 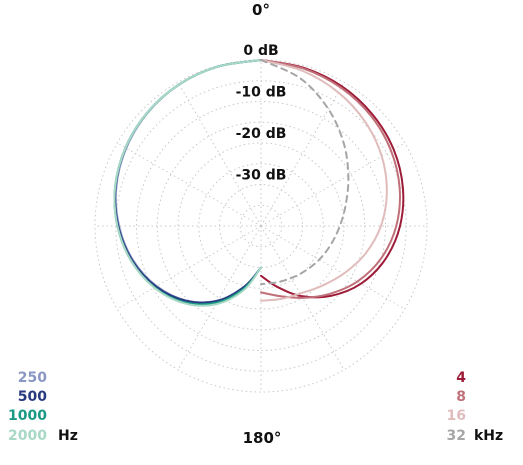 What do you see at coordinates (27, 436) in the screenshot?
I see `legend-entry-2000: 2000` at bounding box center [27, 436].